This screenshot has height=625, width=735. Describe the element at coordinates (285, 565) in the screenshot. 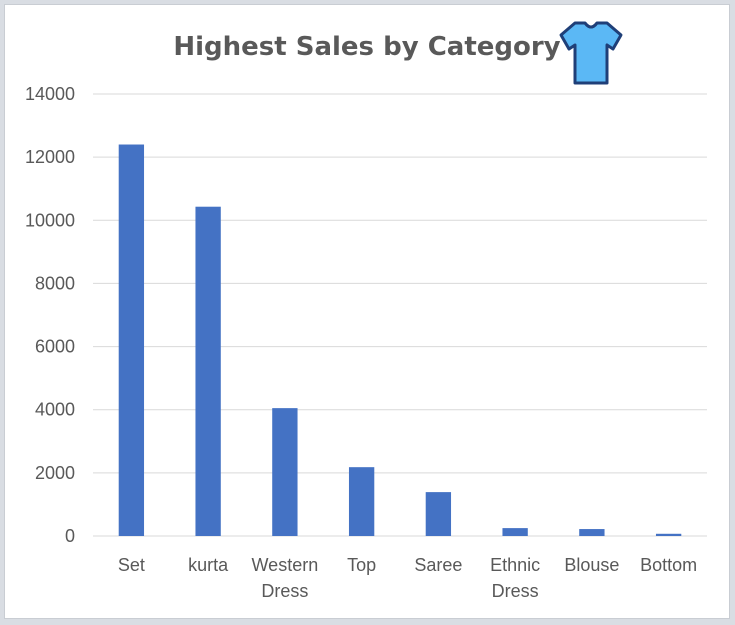

I see `x-tick-label-line: Western` at that location.